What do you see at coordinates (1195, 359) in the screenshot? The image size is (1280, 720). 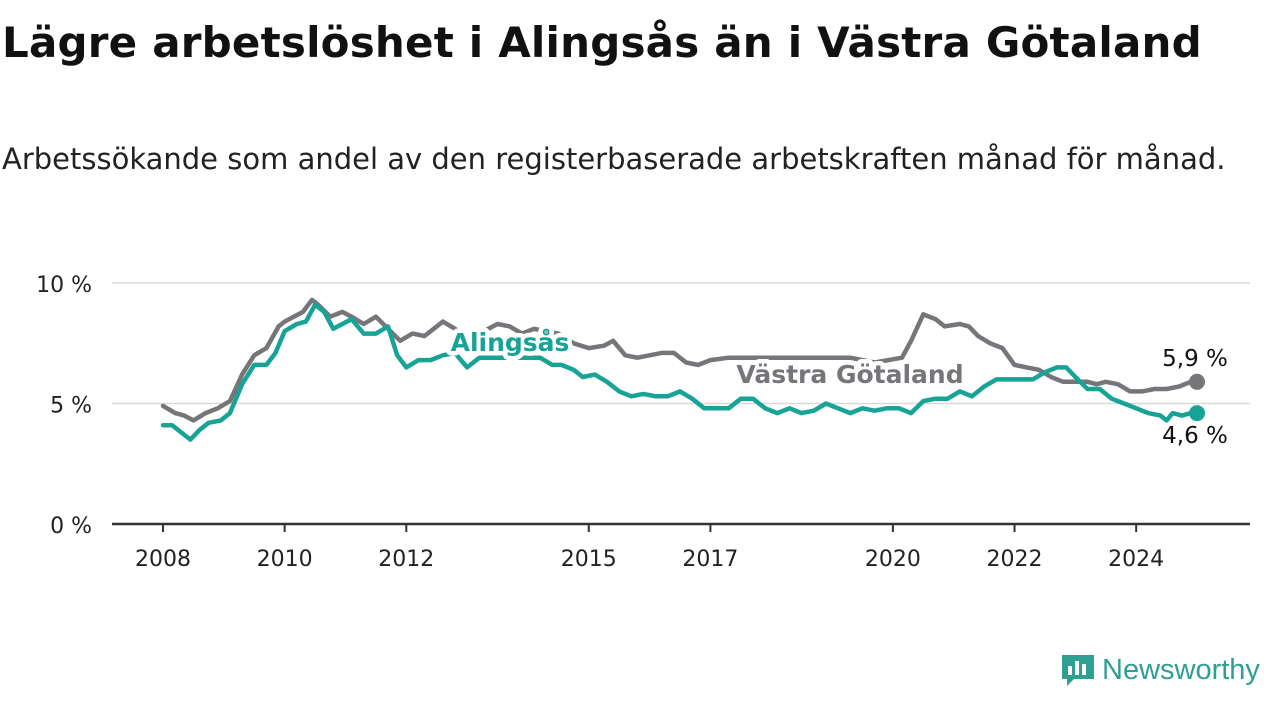 I see `series-end-label-v-stra-g-taland: 5,9 %` at bounding box center [1195, 359].